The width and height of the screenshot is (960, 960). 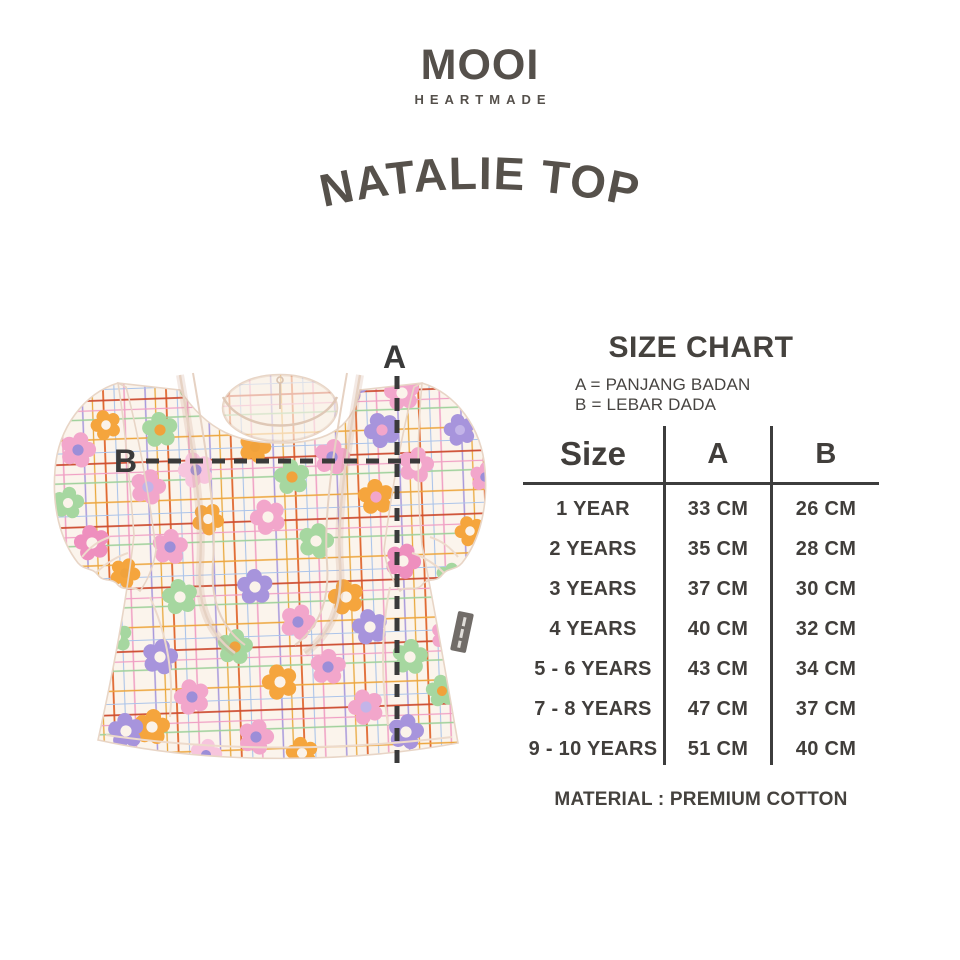 I want to click on table-row-size: 2 YEARS, so click(x=594, y=545).